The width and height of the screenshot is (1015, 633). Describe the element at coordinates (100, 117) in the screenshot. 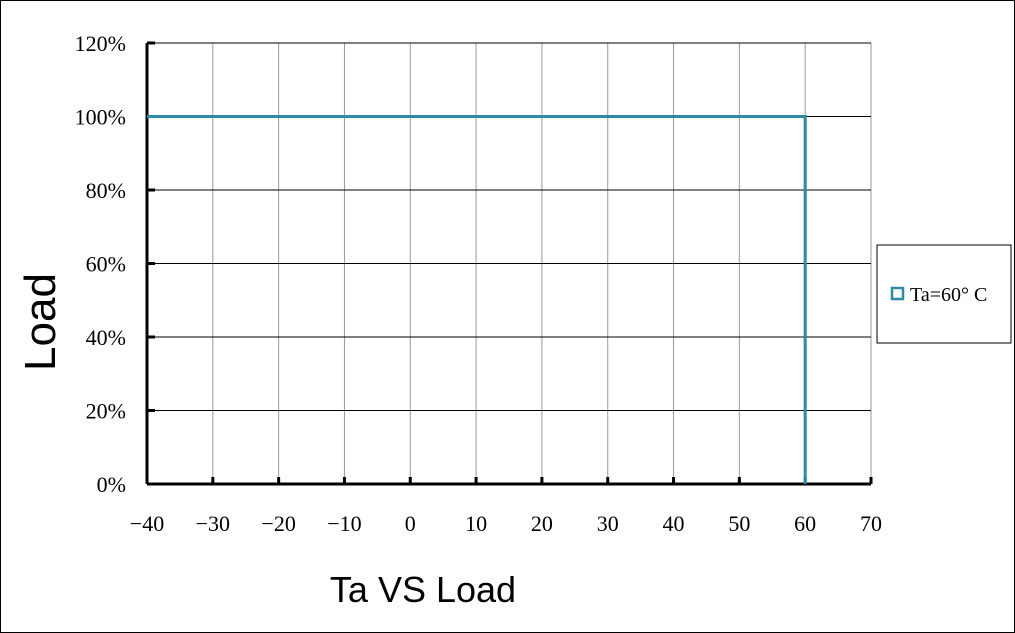

I see `y-tick-label: 100%` at that location.